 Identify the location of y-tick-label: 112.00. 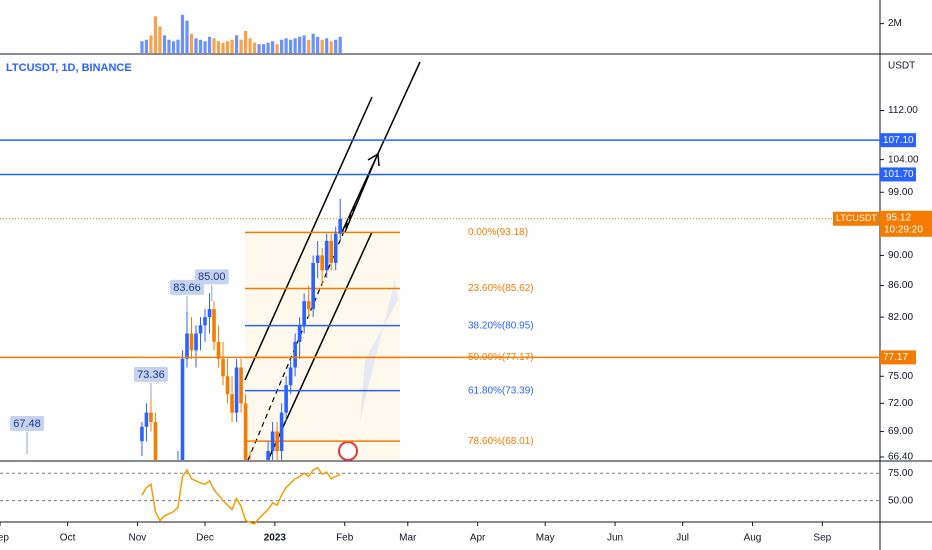
(903, 110).